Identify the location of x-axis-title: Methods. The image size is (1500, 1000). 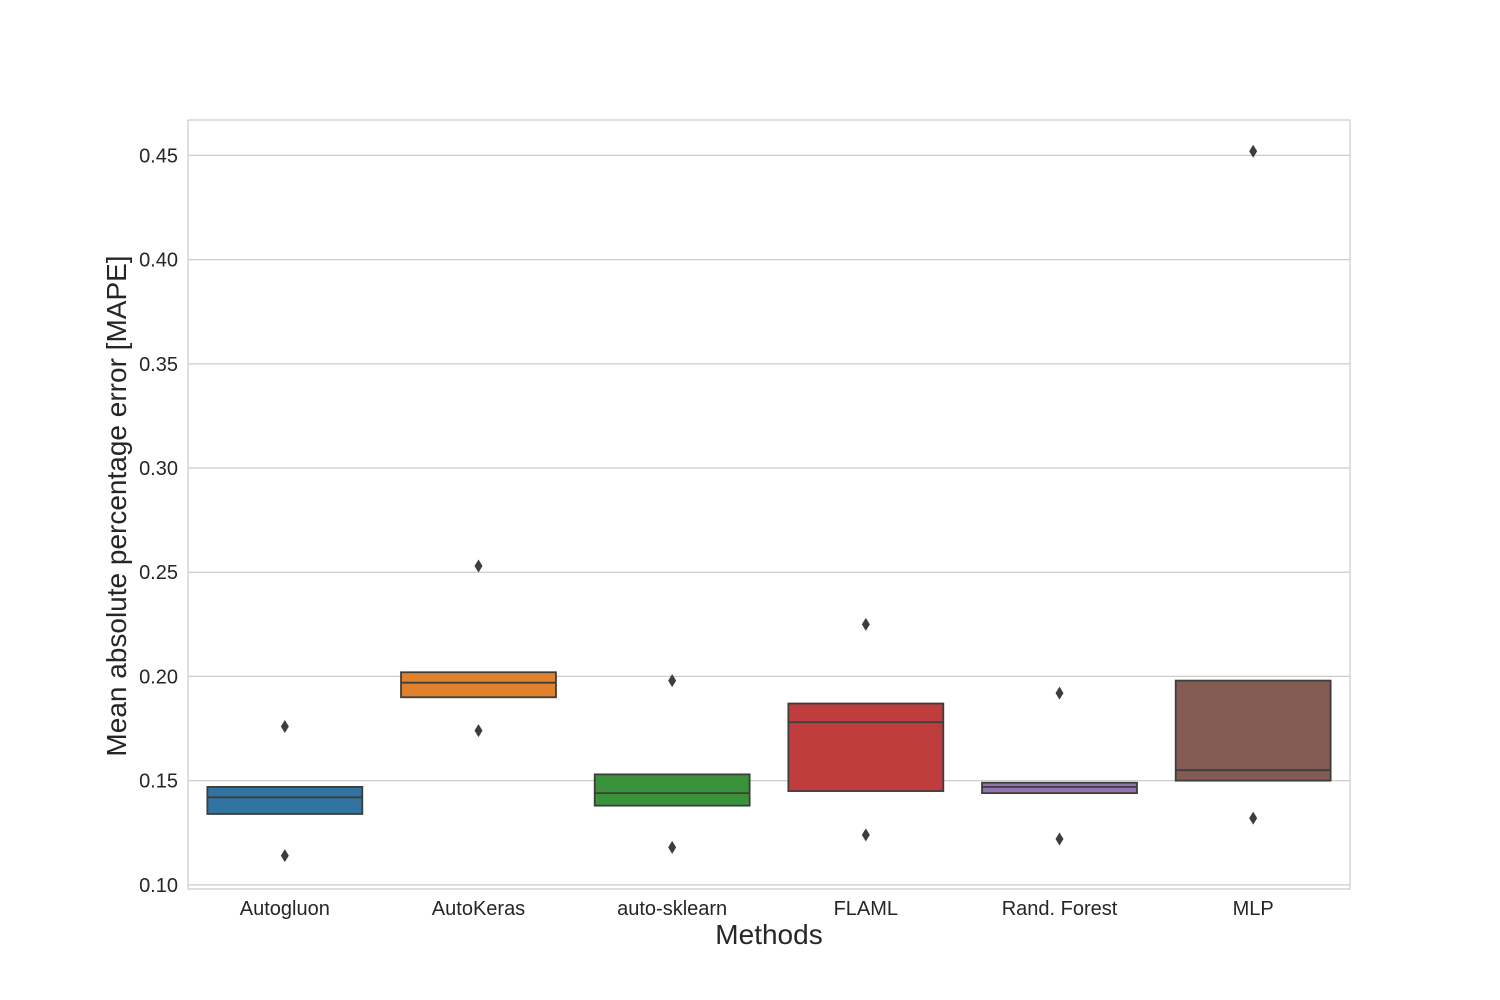
(768, 934).